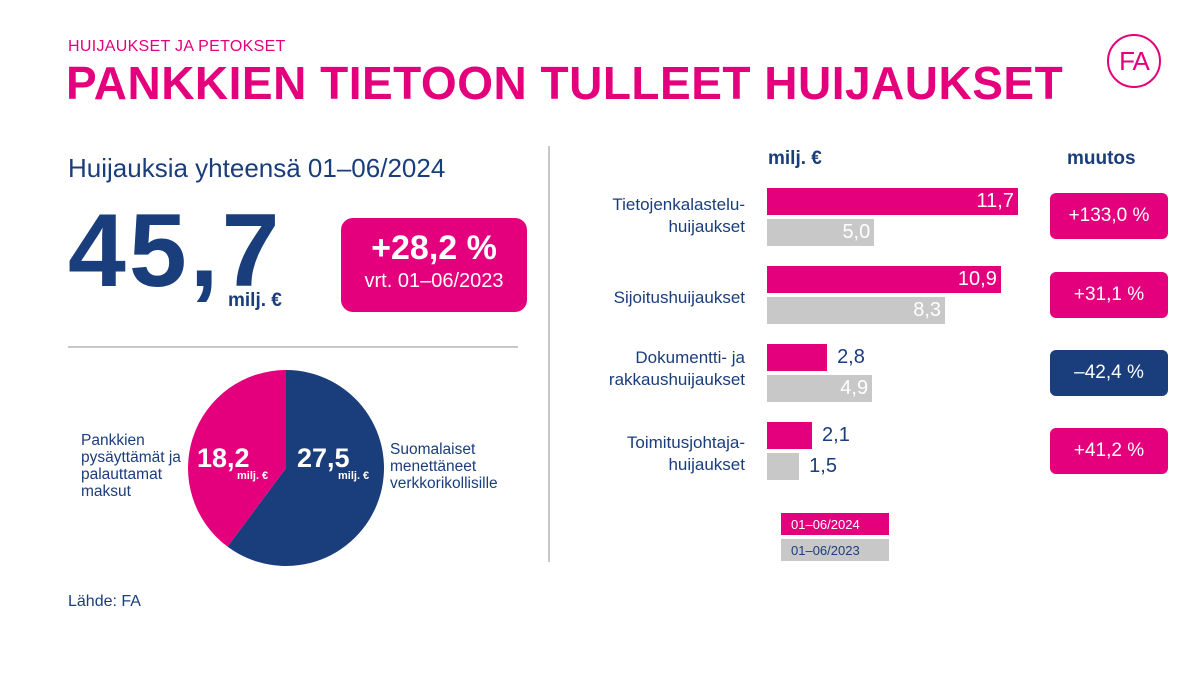  Describe the element at coordinates (977, 279) in the screenshot. I see `bar-value-label: 10,9` at that location.